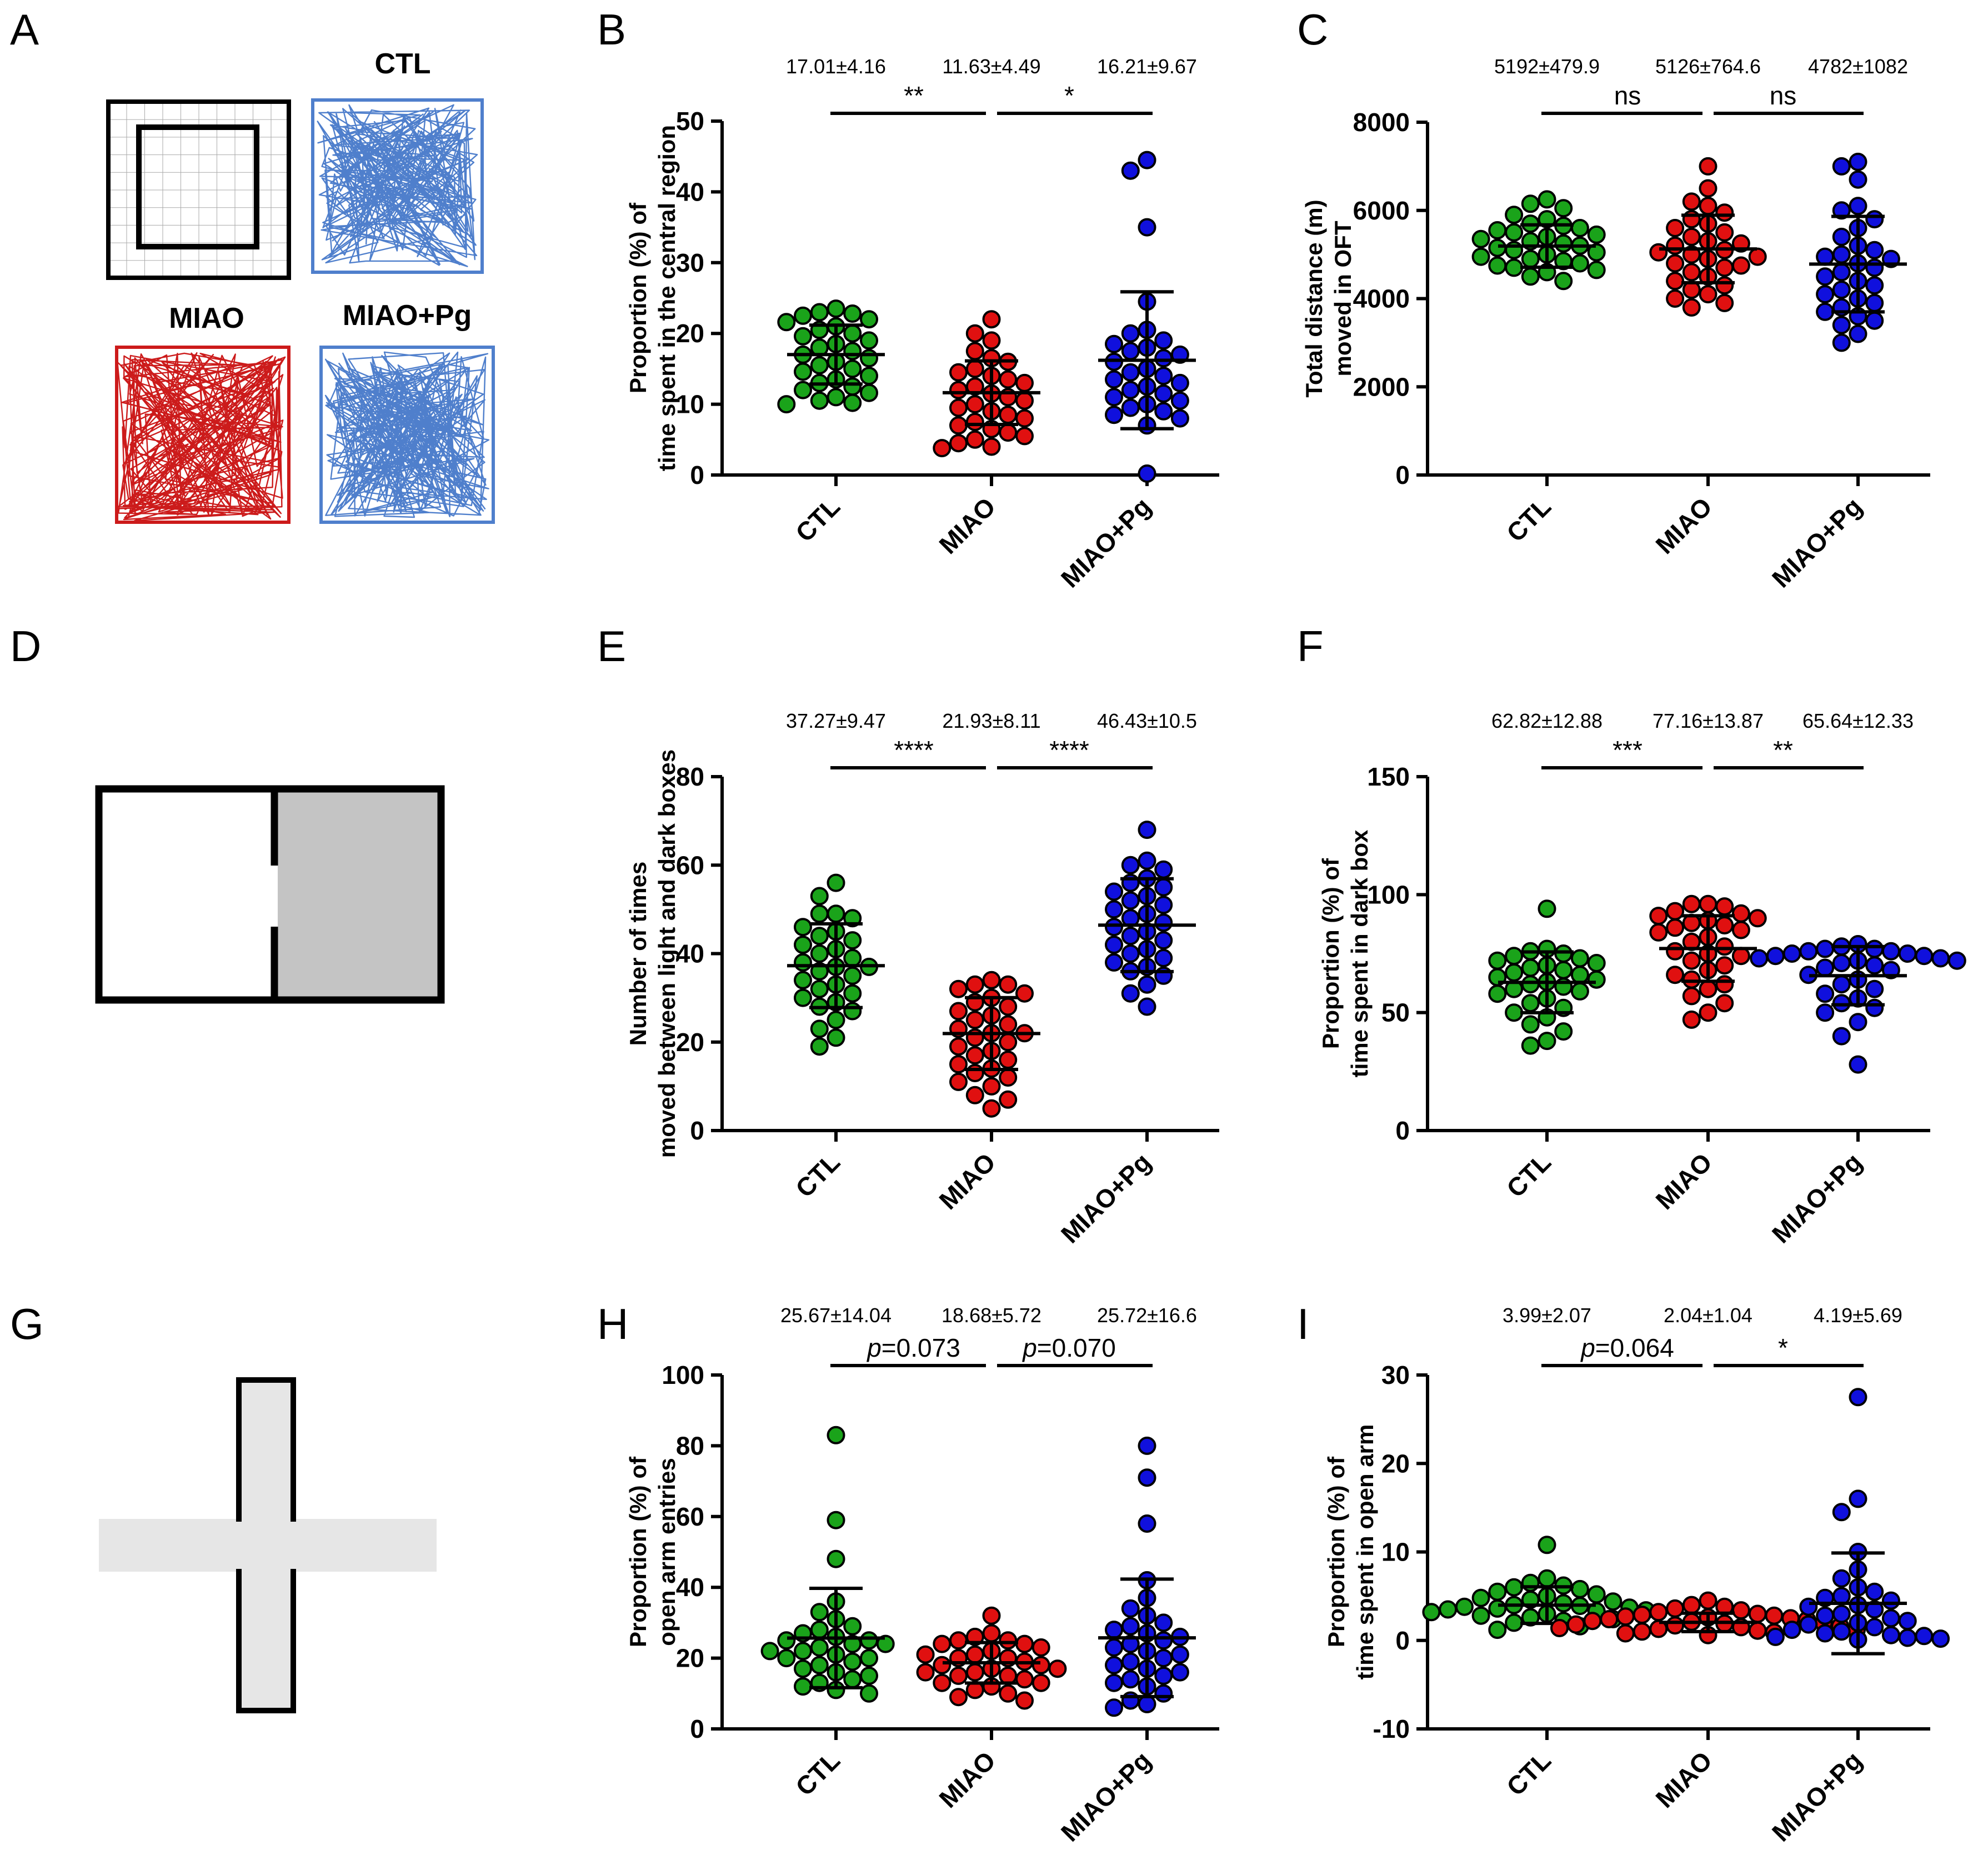  What do you see at coordinates (1388, 895) in the screenshot?
I see `y-tick-label: 100` at bounding box center [1388, 895].